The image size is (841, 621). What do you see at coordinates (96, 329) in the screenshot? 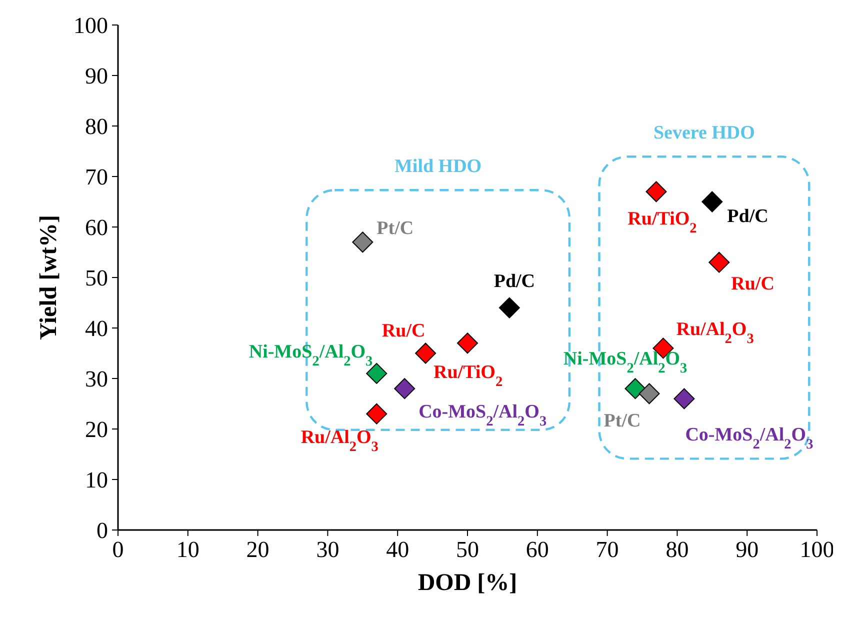
I see `y-tick-label: 40` at bounding box center [96, 329].